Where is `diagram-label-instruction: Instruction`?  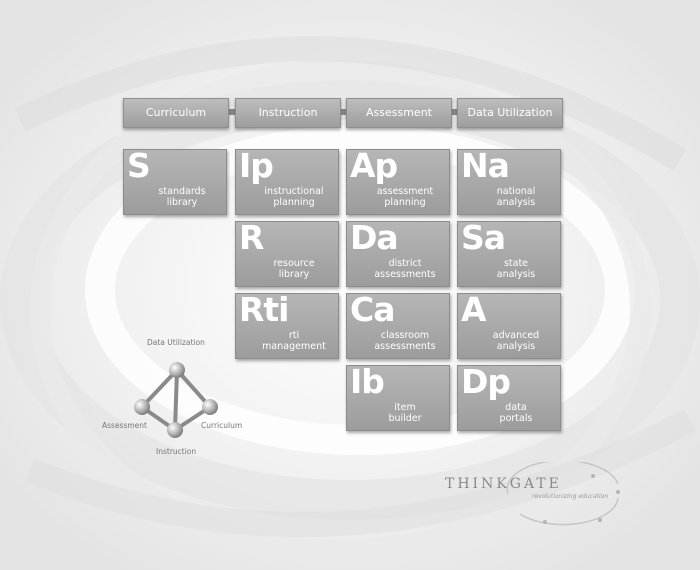
diagram-label-instruction: Instruction is located at coordinates (176, 451).